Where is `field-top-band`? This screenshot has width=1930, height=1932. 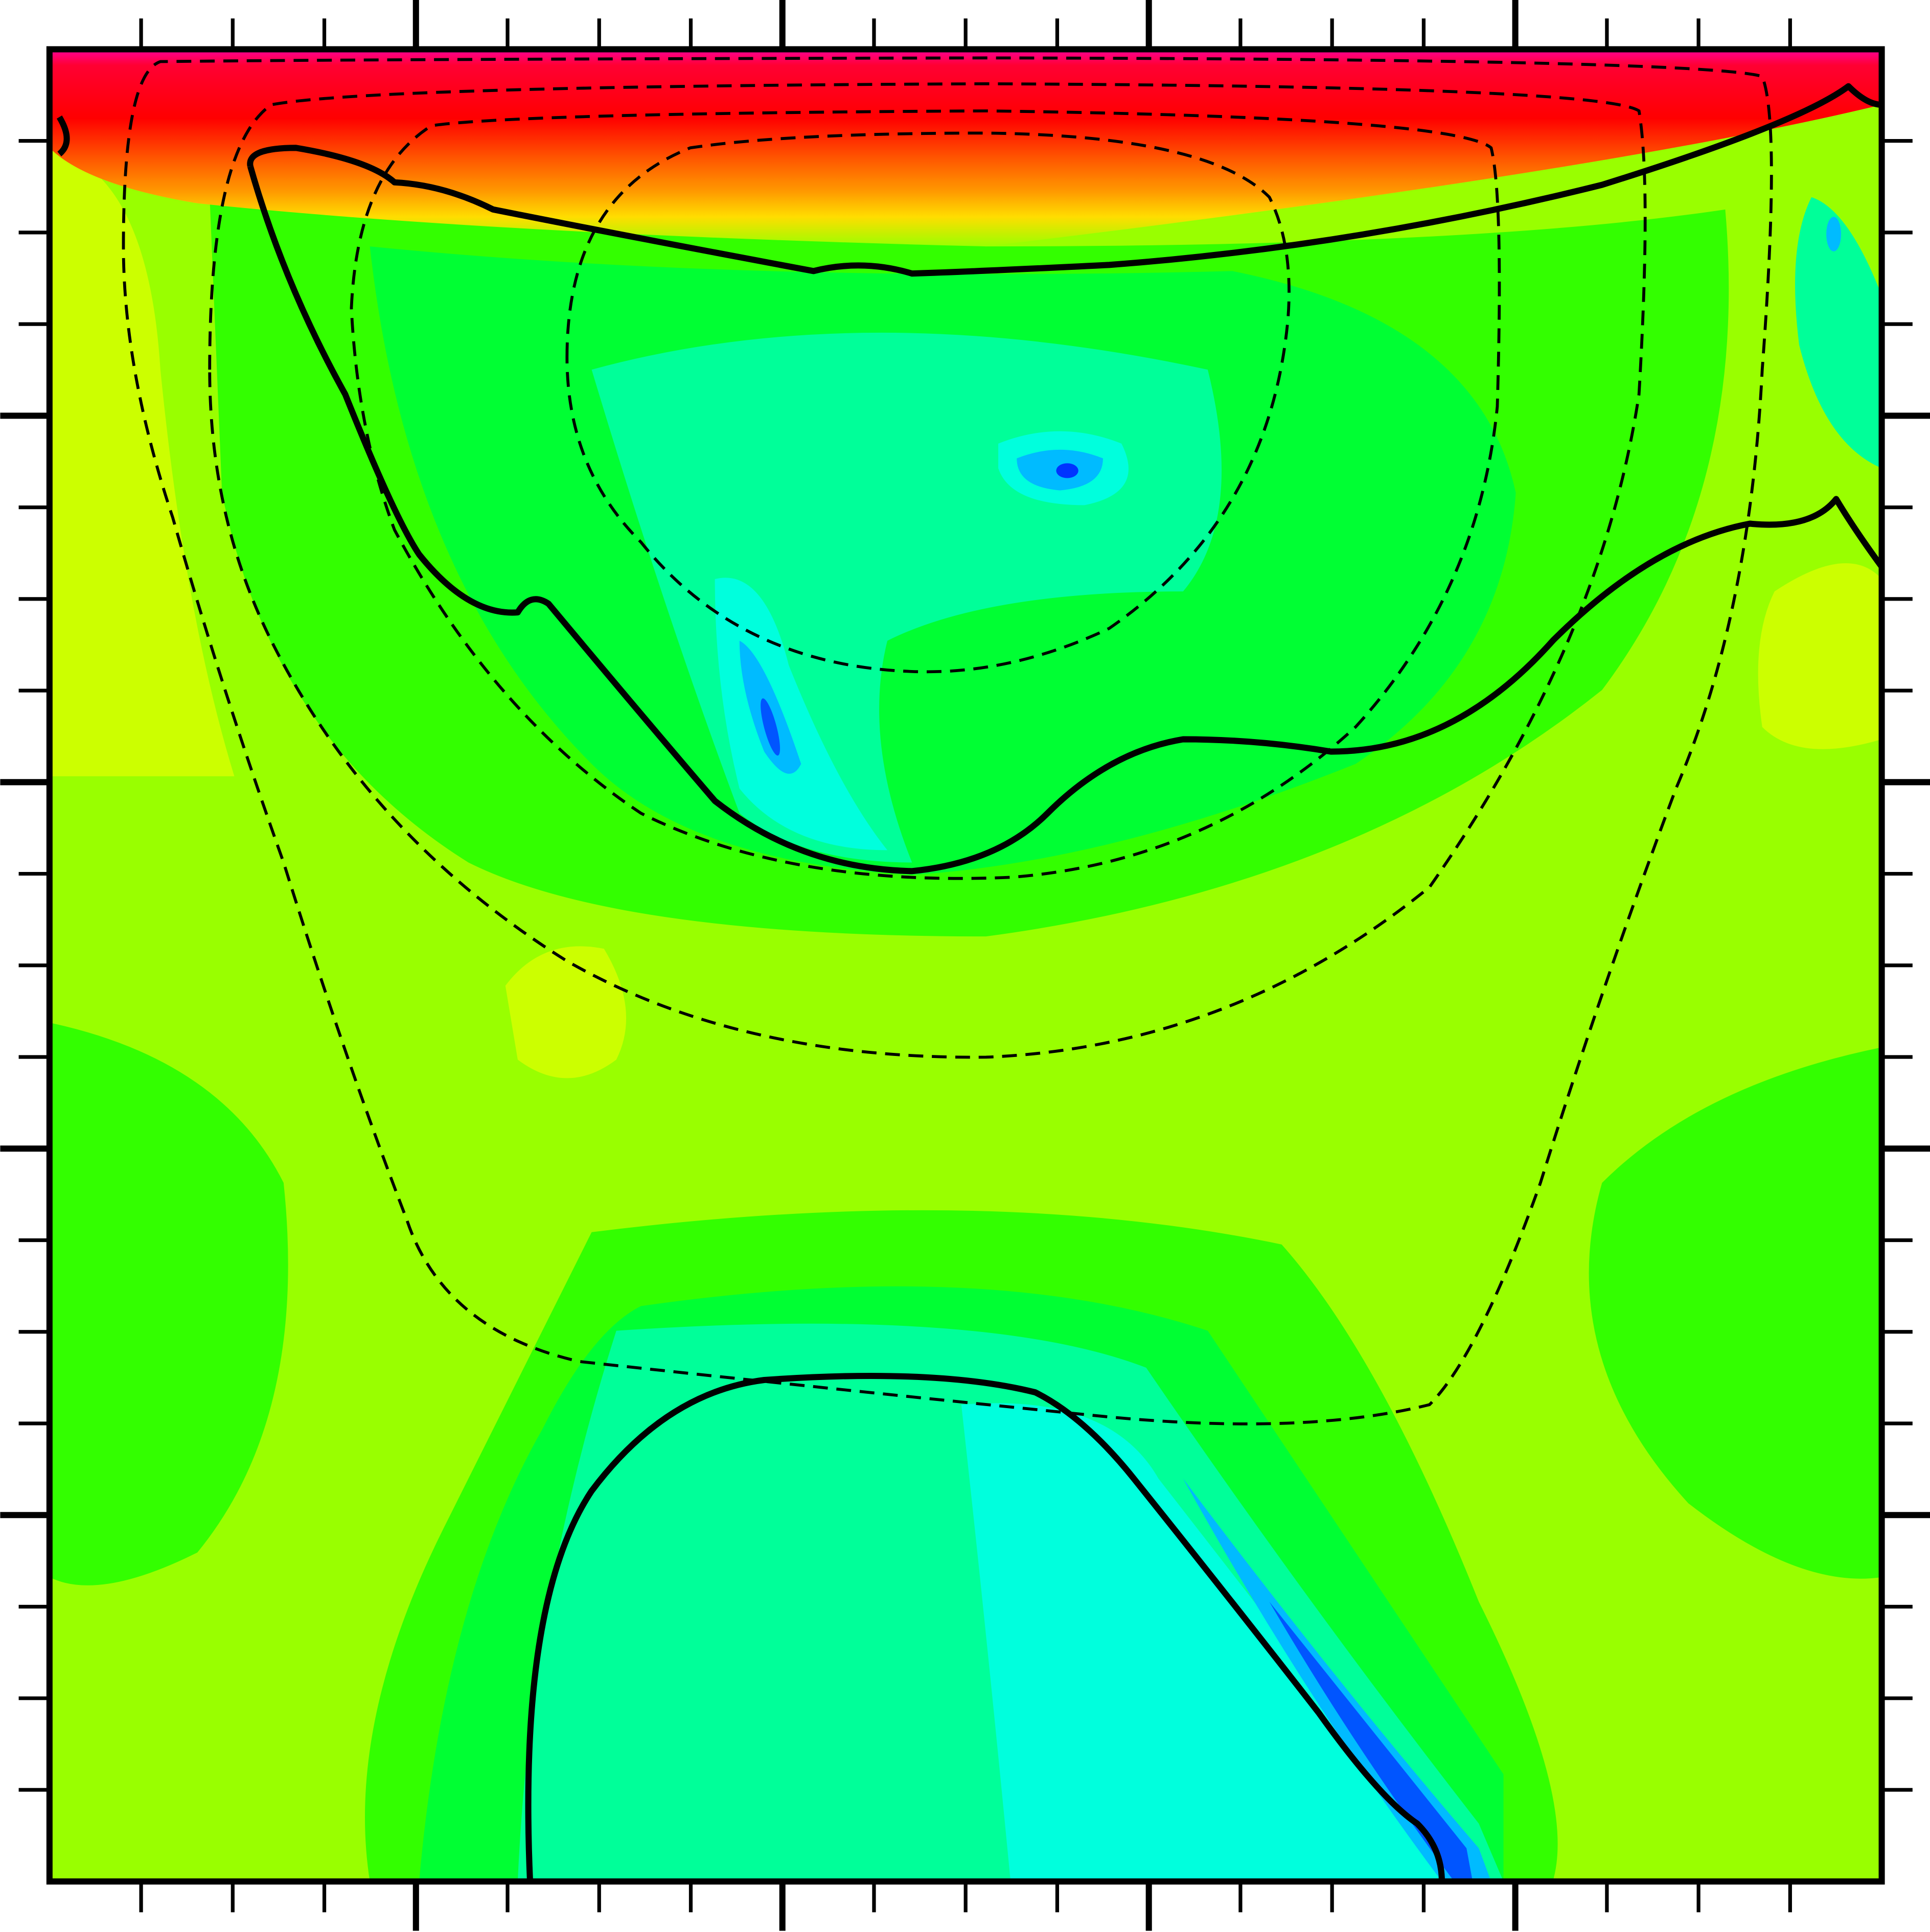
field-top-band is located at coordinates (965, 148).